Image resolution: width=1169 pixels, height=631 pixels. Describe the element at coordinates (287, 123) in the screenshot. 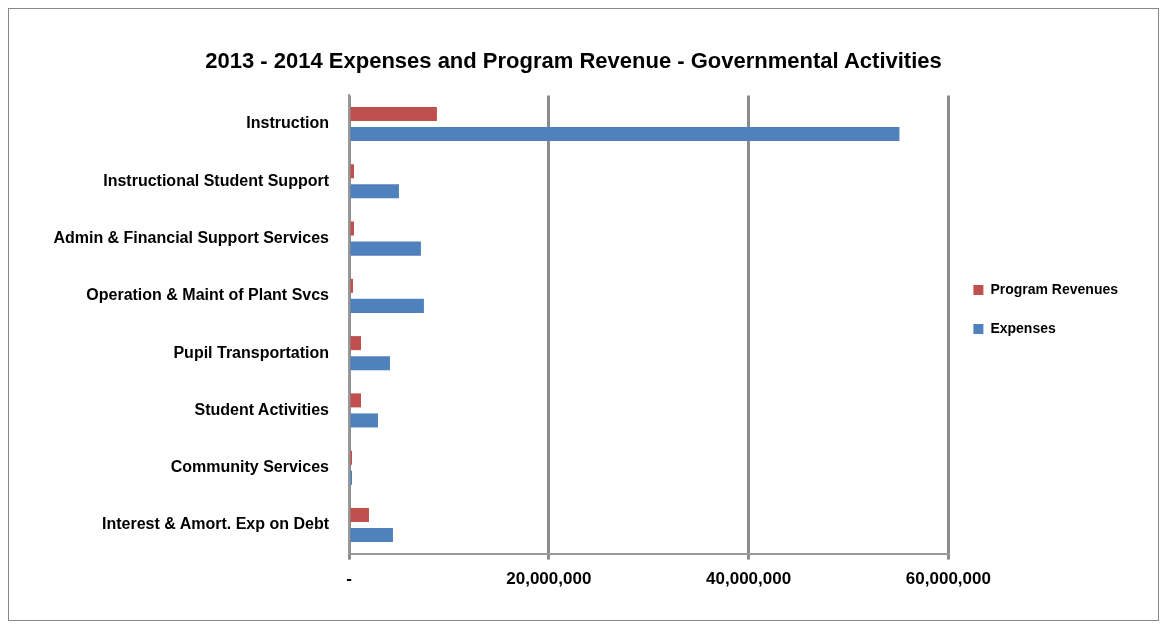

I see `y-tick-label: Instruction` at that location.